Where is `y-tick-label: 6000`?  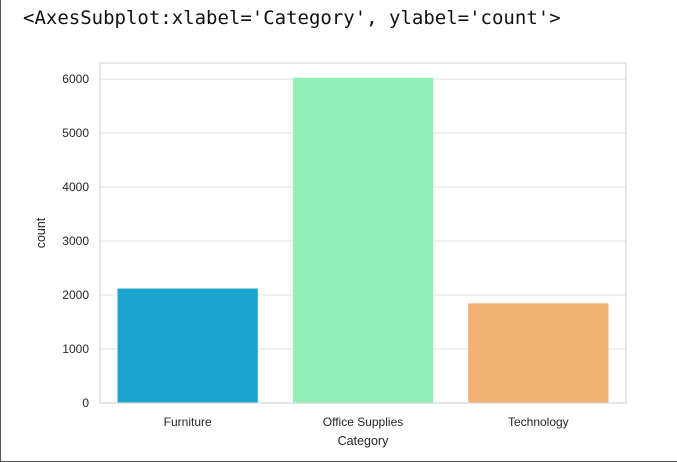
y-tick-label: 6000 is located at coordinates (75, 79).